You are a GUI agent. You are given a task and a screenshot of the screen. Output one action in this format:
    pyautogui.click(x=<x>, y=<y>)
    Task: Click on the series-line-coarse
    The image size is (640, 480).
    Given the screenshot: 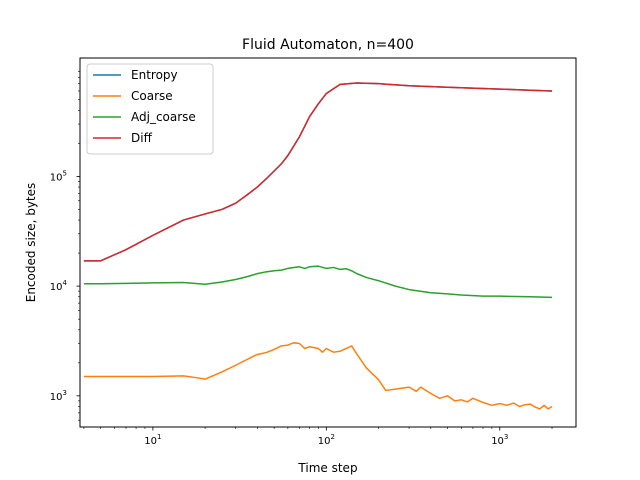 What is the action you would take?
    pyautogui.click(x=318, y=375)
    